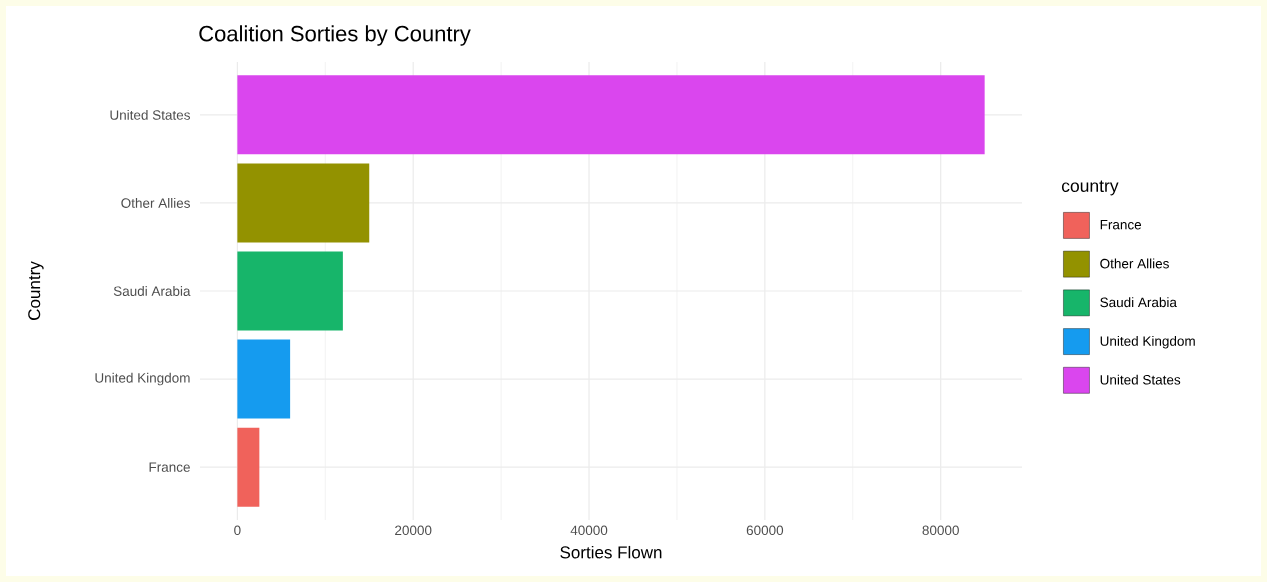 The image size is (1267, 582). What do you see at coordinates (1138, 302) in the screenshot?
I see `legend-label: Saudi Arabia` at bounding box center [1138, 302].